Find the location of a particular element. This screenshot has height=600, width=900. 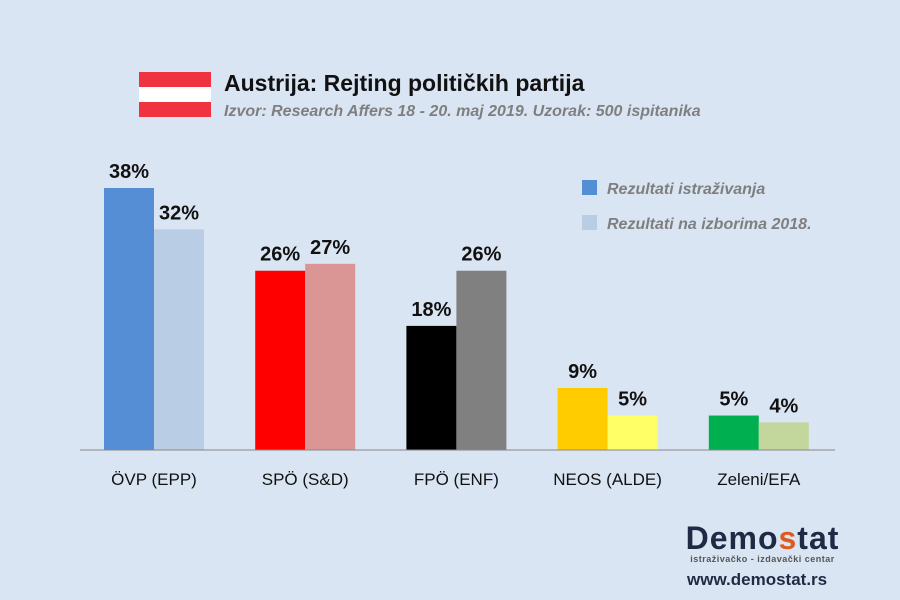

x-tick-label: FPÖ (ENF) is located at coordinates (456, 479).